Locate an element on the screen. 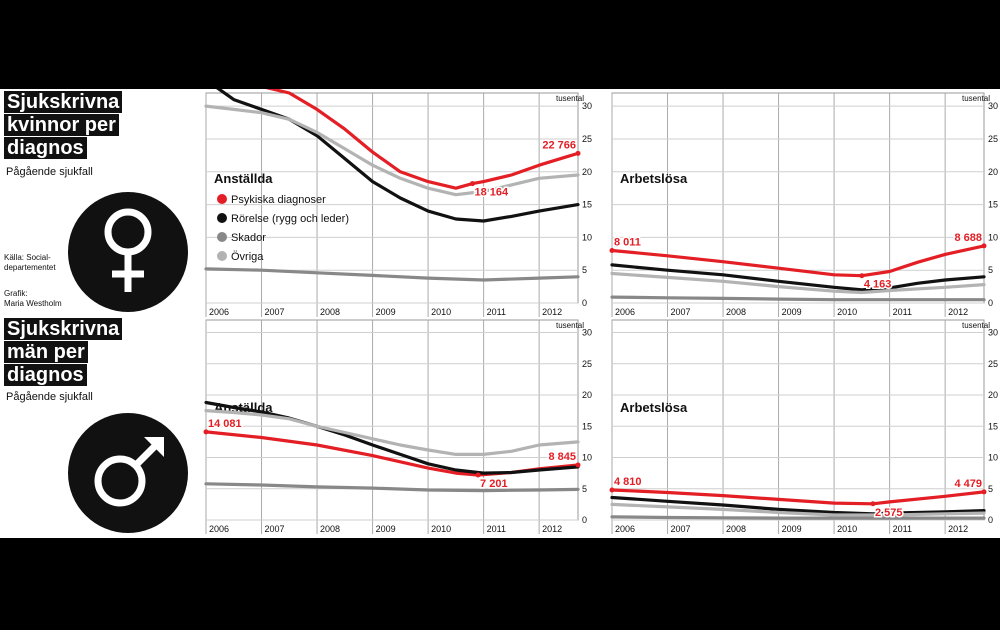 Image resolution: width=1000 pixels, height=630 pixels. annotation-label: 4 163 is located at coordinates (878, 285).